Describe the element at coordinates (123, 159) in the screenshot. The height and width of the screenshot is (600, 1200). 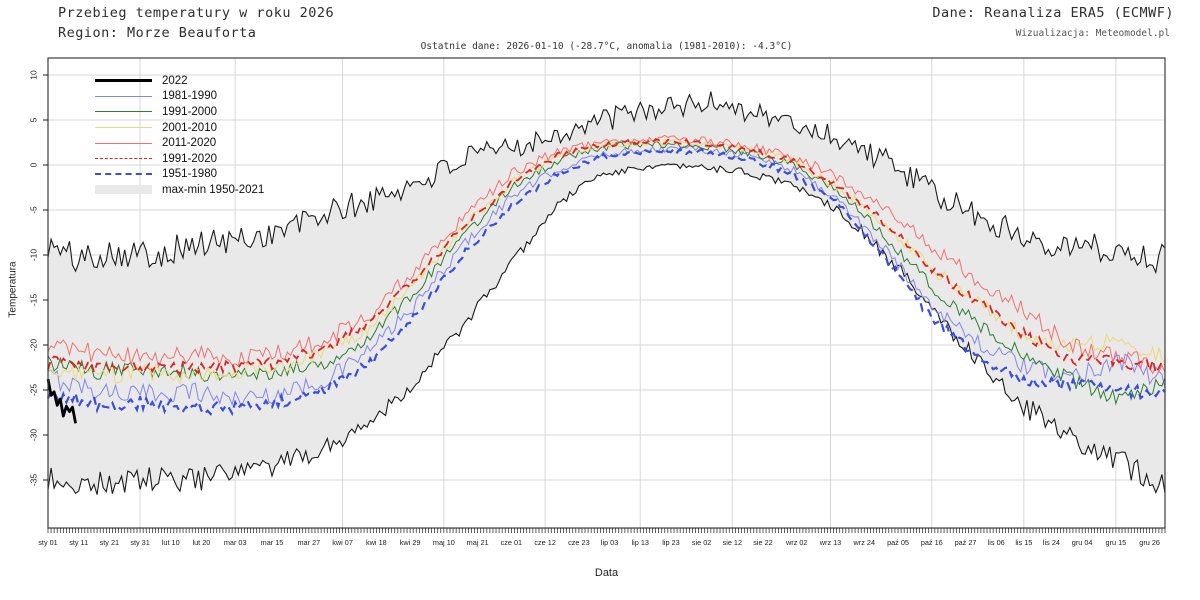
I see `legend-line-1991-2020` at that location.